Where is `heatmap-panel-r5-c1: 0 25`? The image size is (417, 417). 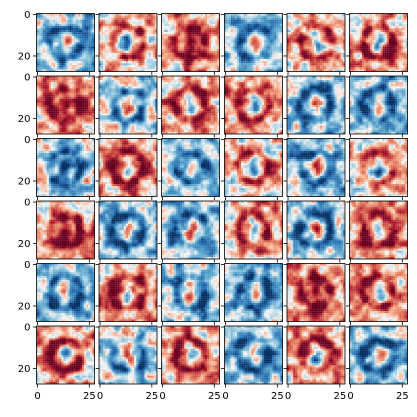 heatmap-panel-r5-c1: 0 25 is located at coordinates (127, 364).